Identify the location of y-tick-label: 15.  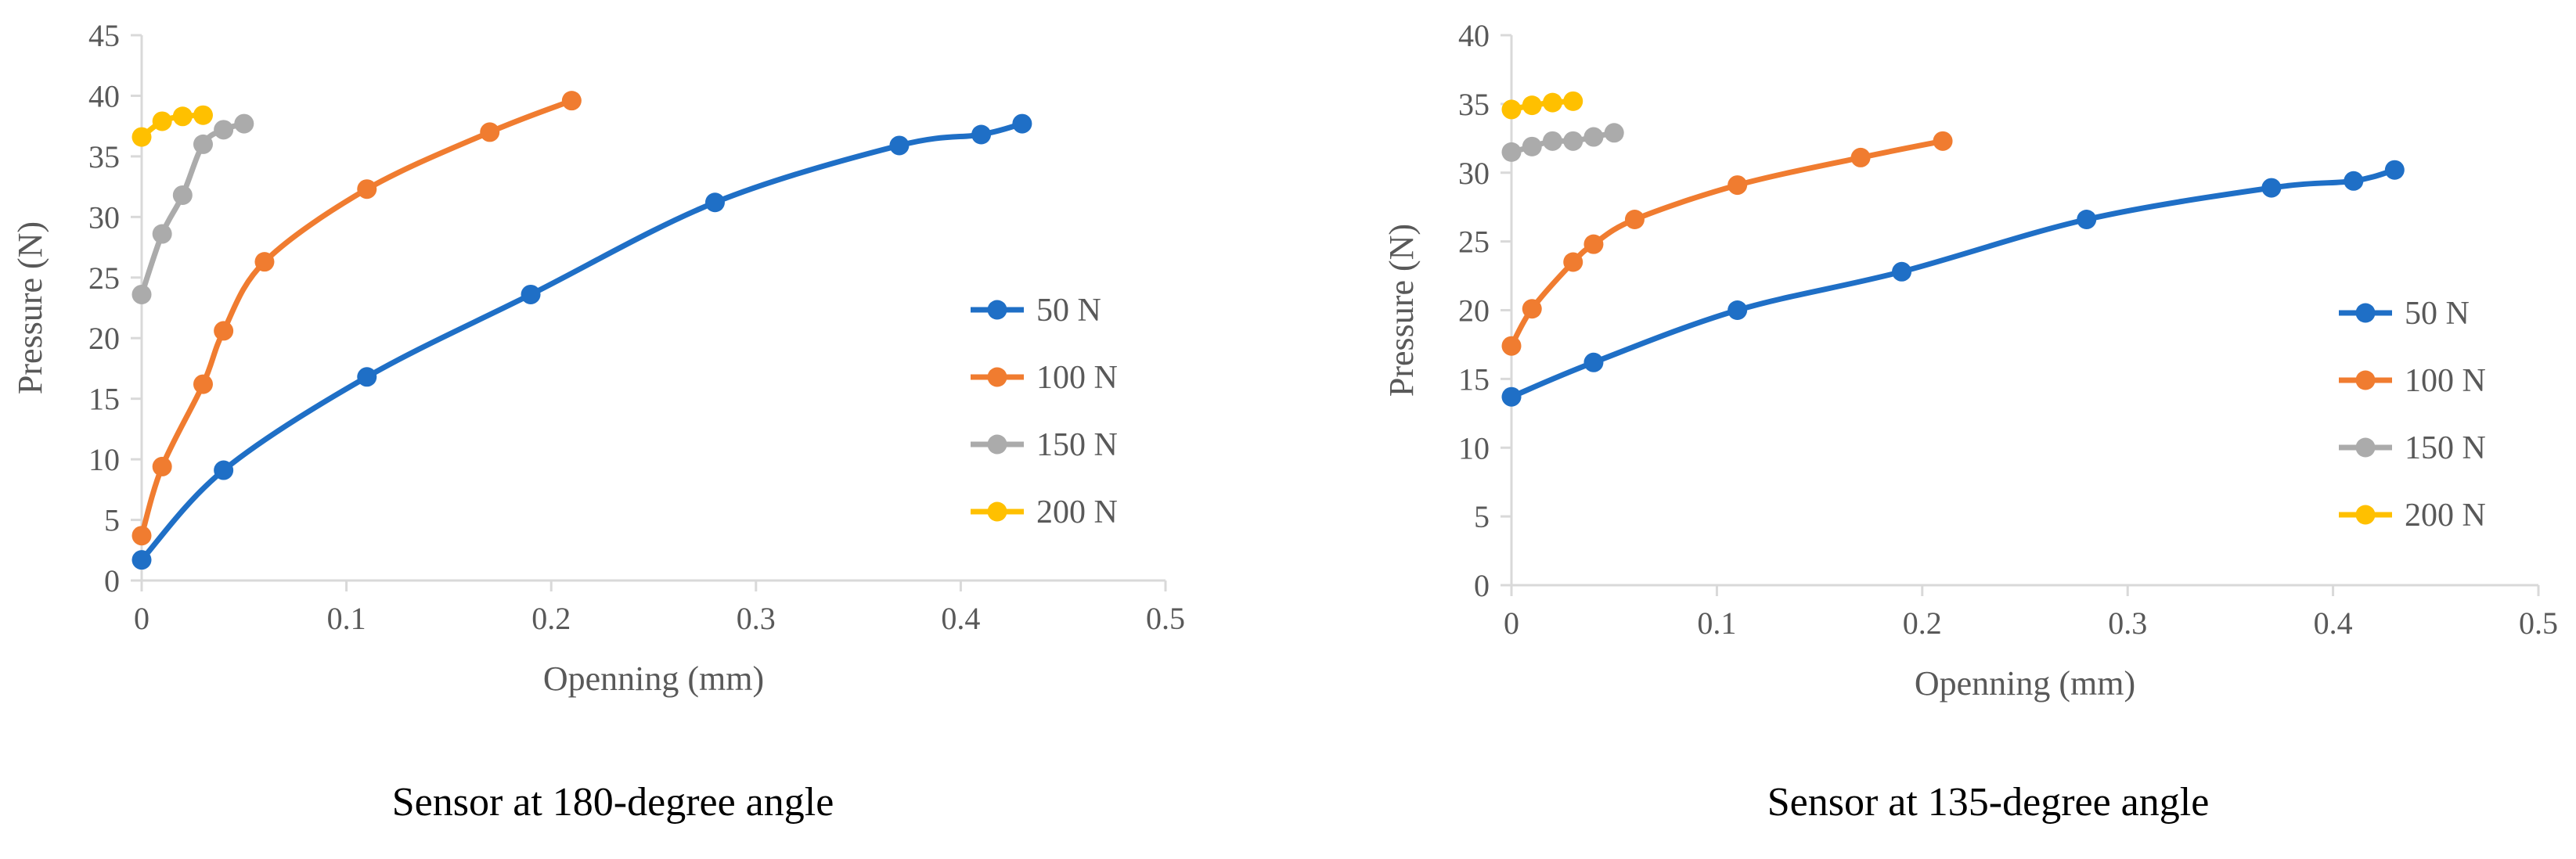
(1474, 379).